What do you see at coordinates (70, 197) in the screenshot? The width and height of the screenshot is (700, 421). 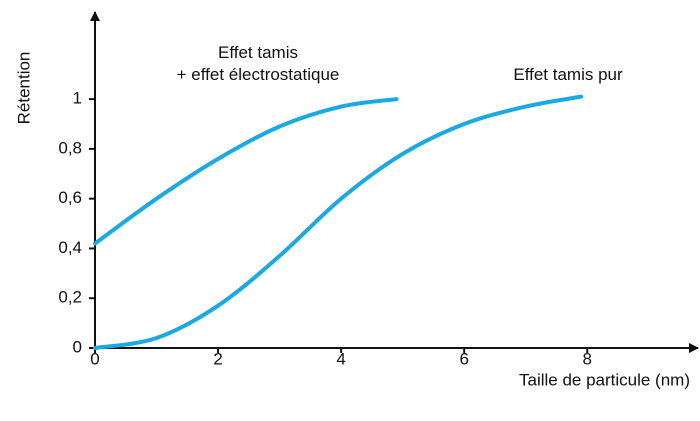 I see `y-tick-label: 0,6` at bounding box center [70, 197].